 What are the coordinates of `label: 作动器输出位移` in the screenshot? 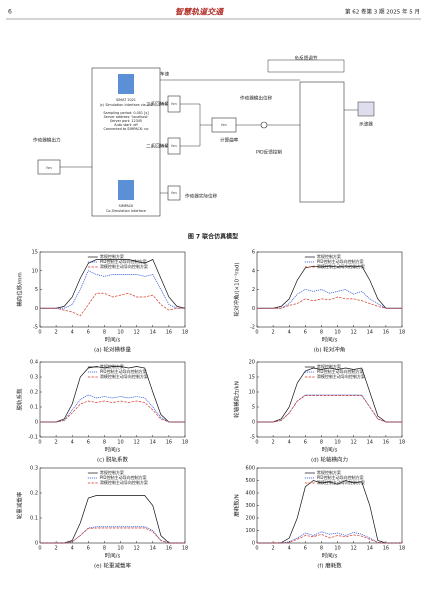 It's located at (256, 98).